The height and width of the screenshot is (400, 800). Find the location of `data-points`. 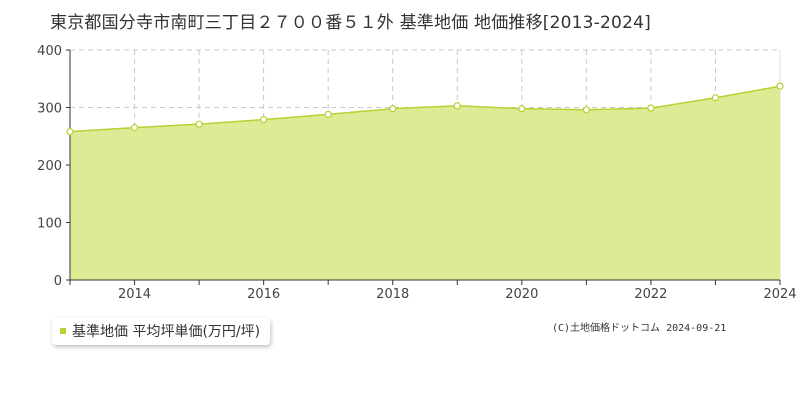

data-points is located at coordinates (425, 109).